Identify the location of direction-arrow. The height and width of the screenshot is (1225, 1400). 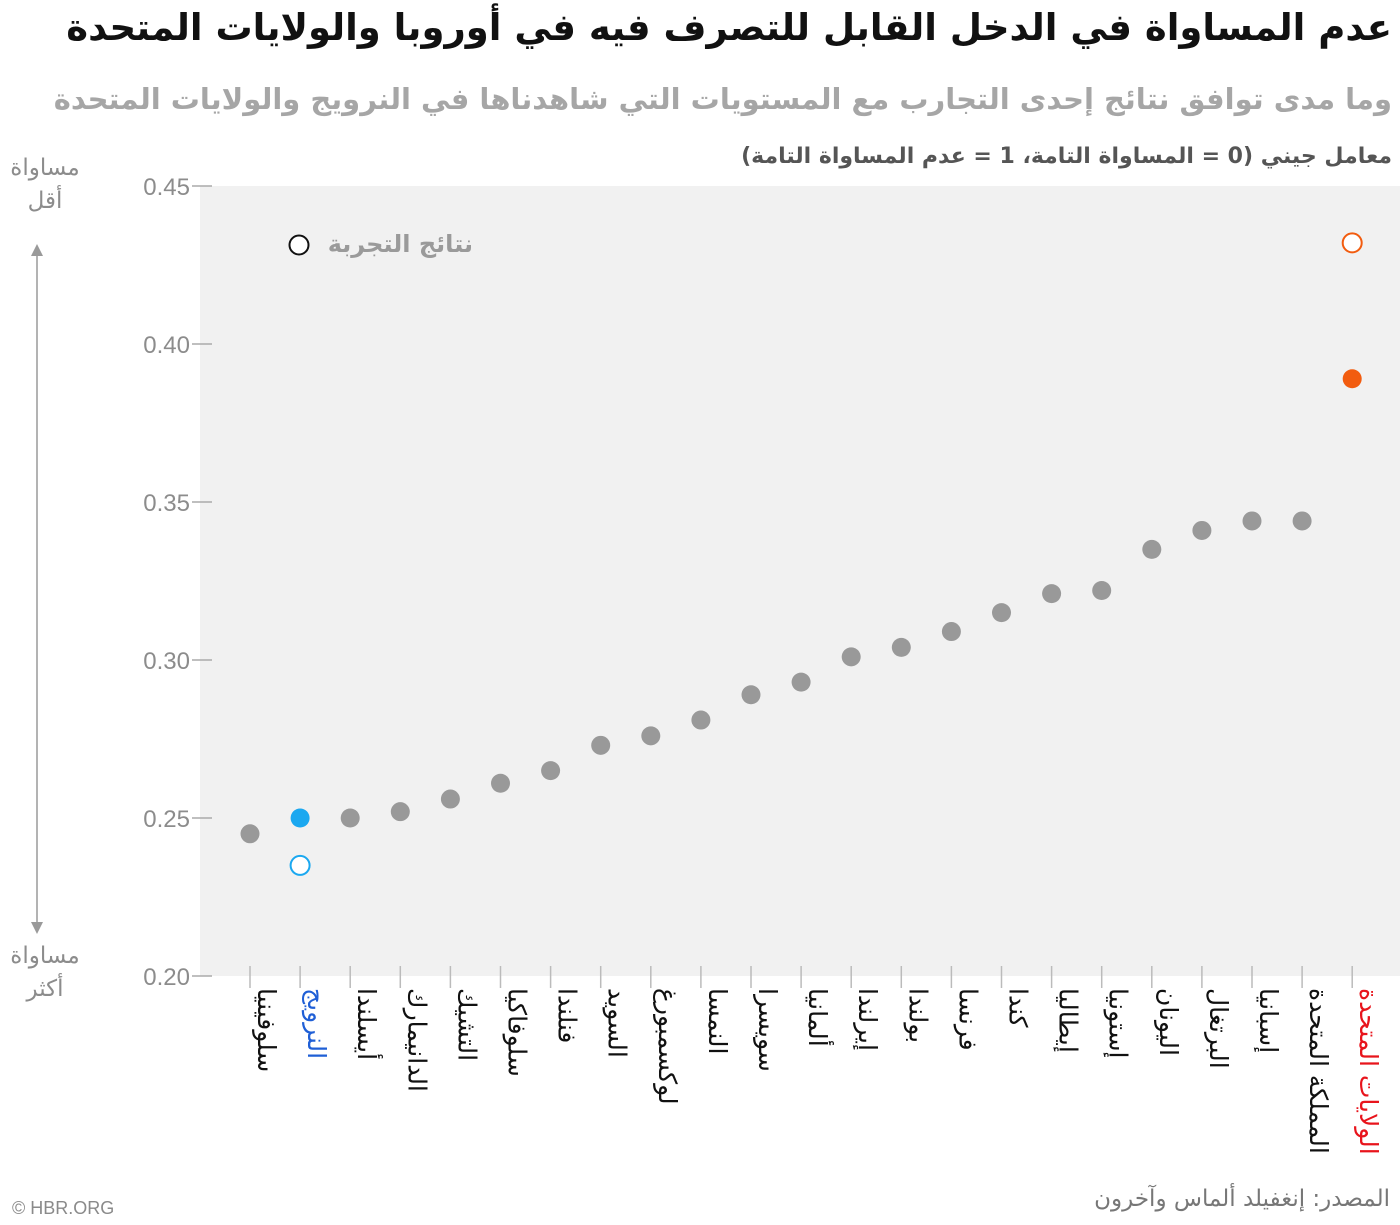
(37, 589).